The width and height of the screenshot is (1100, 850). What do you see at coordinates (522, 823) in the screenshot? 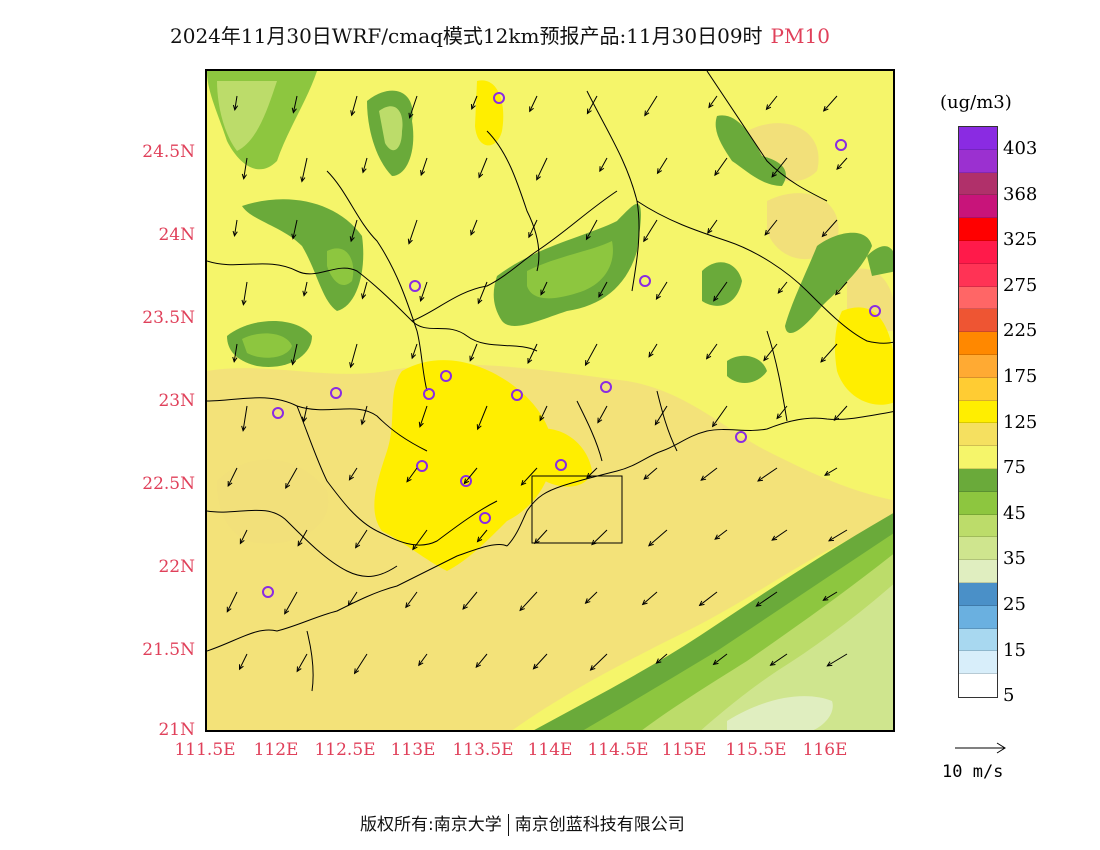
I see `footer: 版权所有:南京大学 南京创蓝科技有限公司` at bounding box center [522, 823].